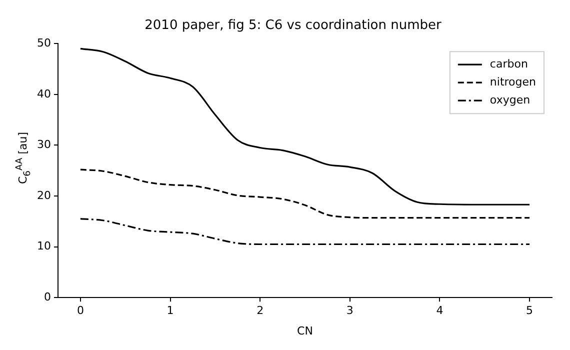  What do you see at coordinates (509, 63) in the screenshot?
I see `legend-label: carbon` at bounding box center [509, 63].